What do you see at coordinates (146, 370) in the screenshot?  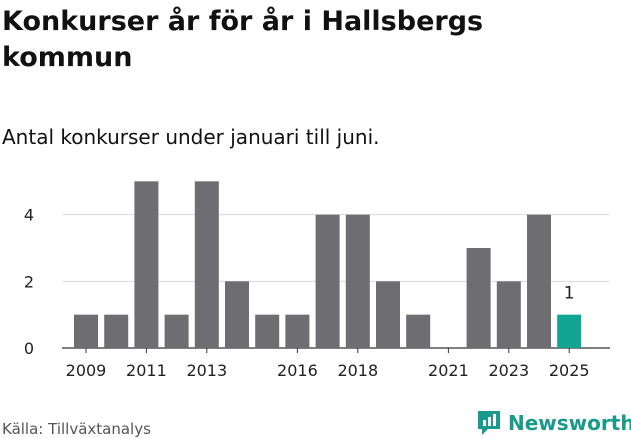 I see `x-tick-label: 2011` at bounding box center [146, 370].